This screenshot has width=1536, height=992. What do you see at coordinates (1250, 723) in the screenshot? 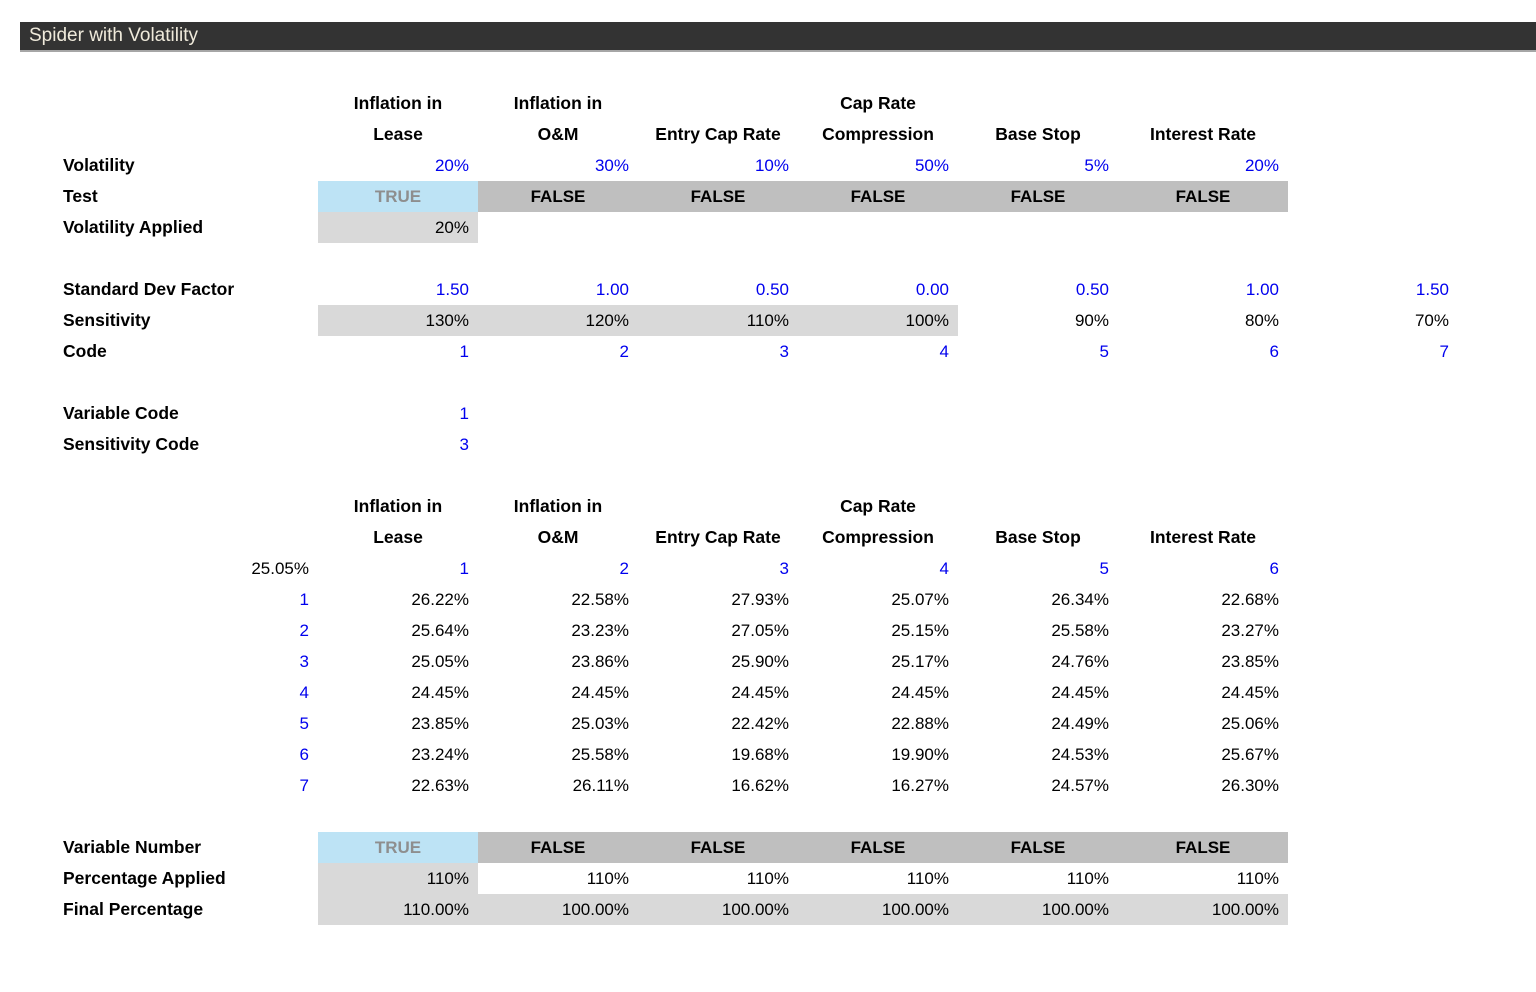
I see `spider-value-cell: 25.06%` at bounding box center [1250, 723].